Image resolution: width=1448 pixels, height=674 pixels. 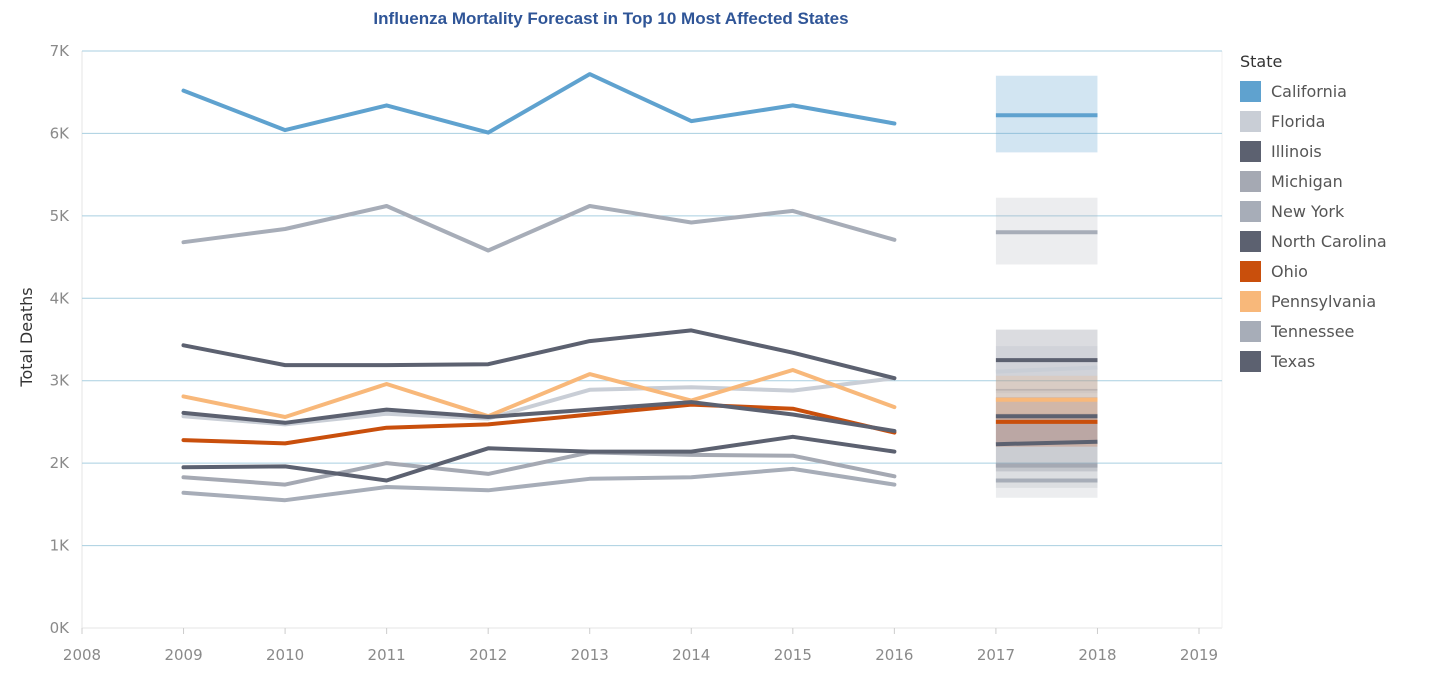 What do you see at coordinates (539, 484) in the screenshot?
I see `series-line-tennessee` at bounding box center [539, 484].